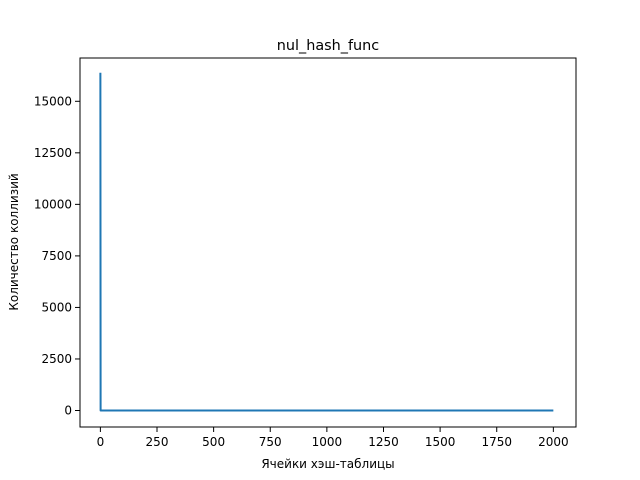 The width and height of the screenshot is (640, 480). What do you see at coordinates (327, 442) in the screenshot?
I see `x-tick-label: 1000` at bounding box center [327, 442].